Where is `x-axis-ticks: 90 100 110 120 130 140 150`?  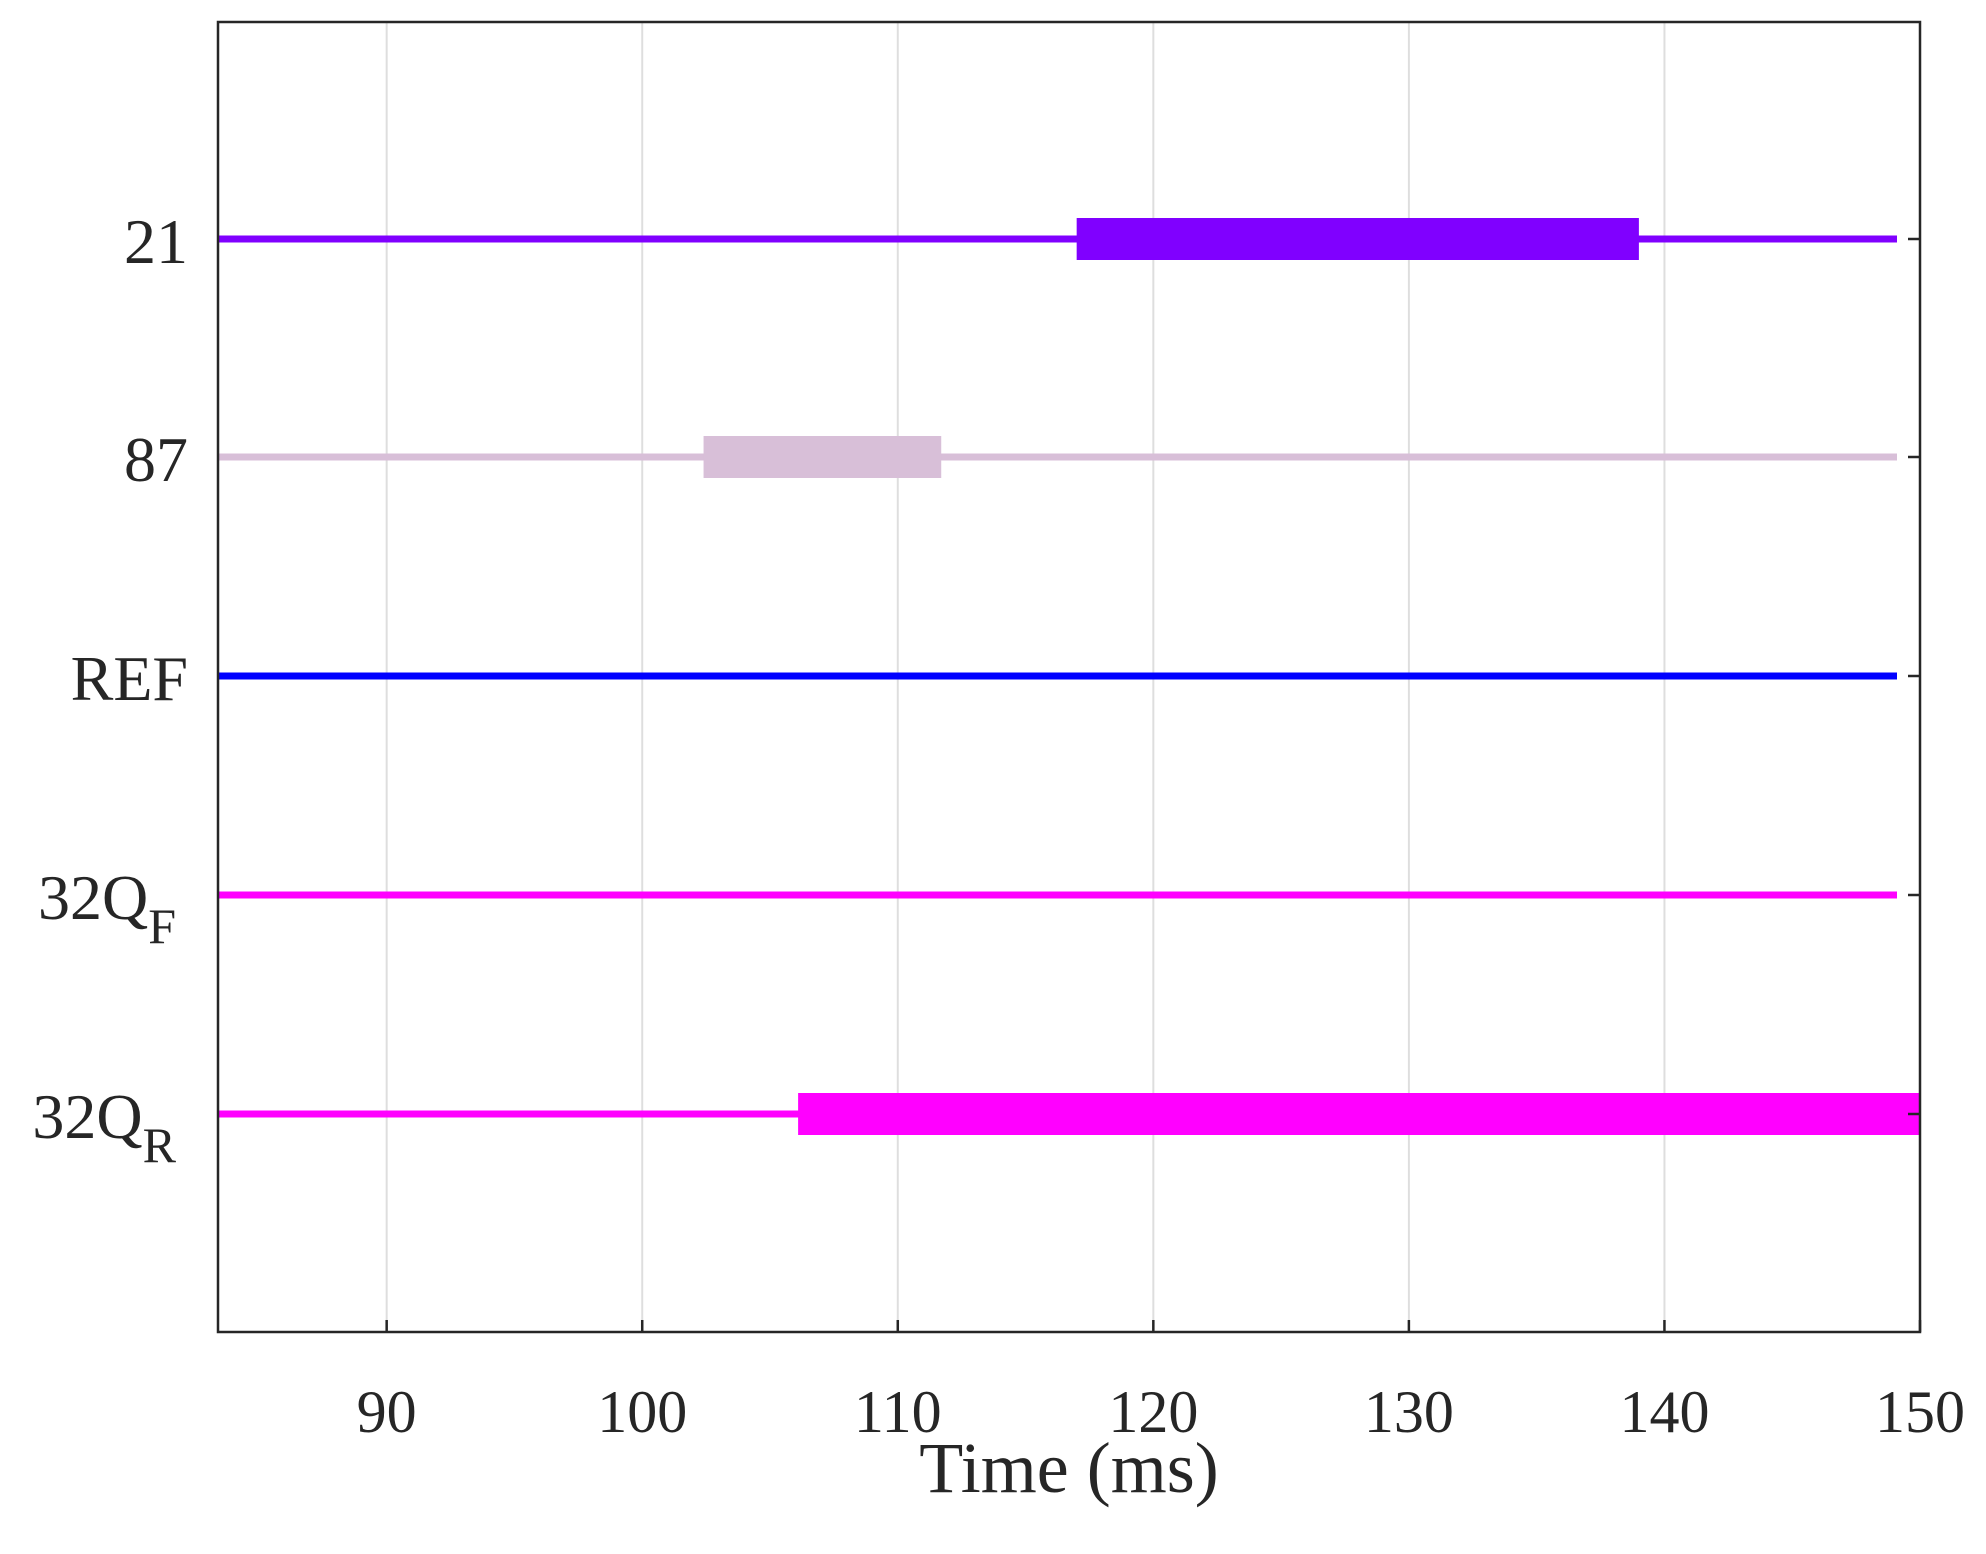 x-axis-ticks: 90 100 110 120 130 140 150 is located at coordinates (1161, 1382).